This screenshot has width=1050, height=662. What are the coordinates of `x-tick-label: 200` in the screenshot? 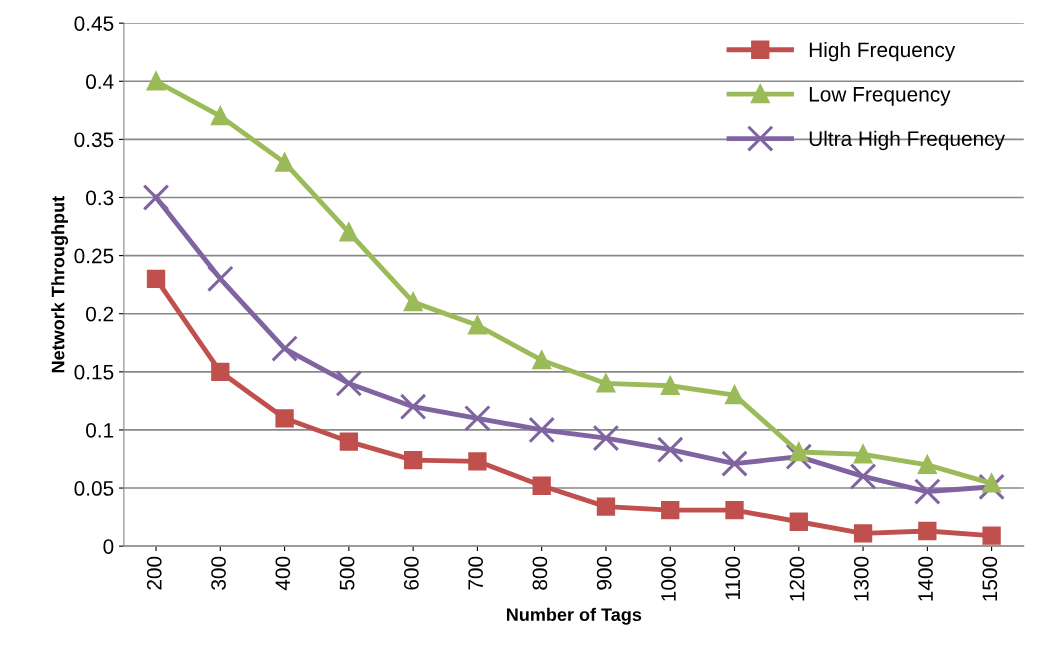 It's located at (154, 573).